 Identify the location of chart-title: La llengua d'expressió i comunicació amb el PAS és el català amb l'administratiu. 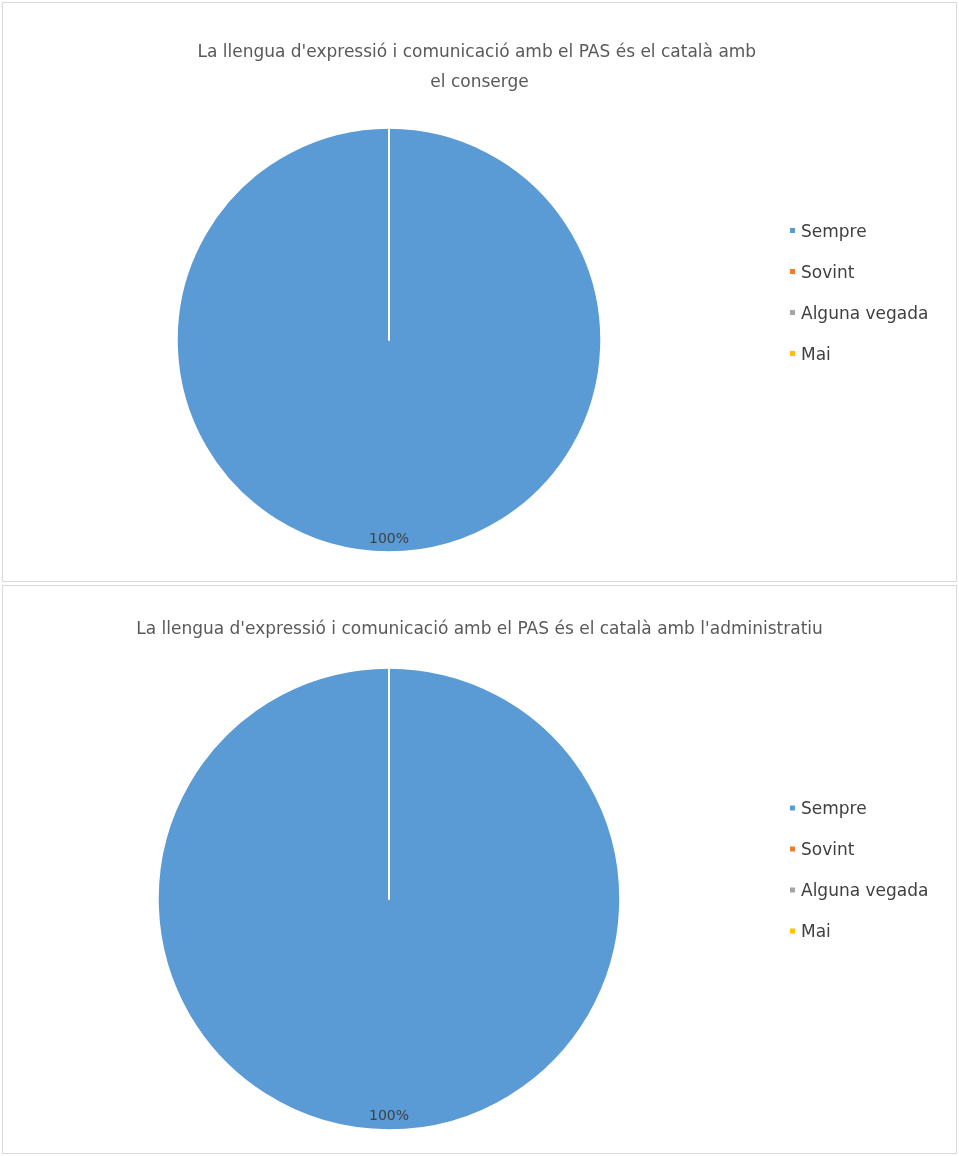
(479, 628).